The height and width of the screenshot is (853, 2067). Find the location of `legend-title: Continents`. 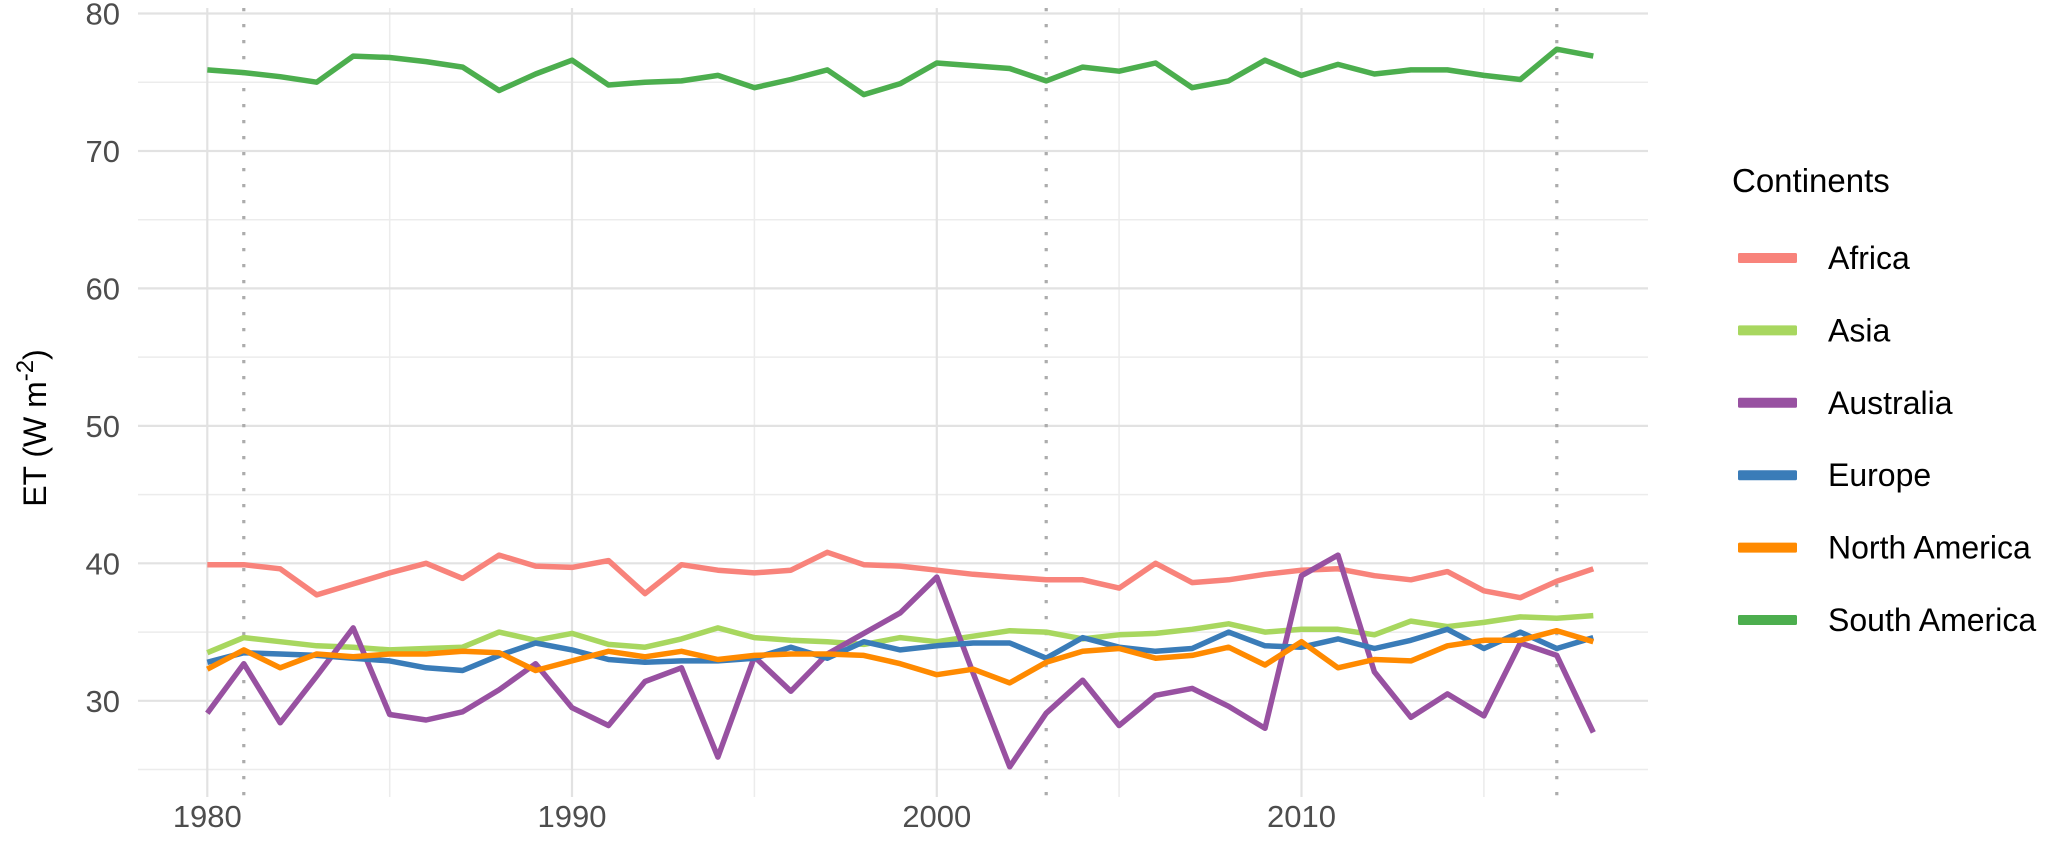

legend-title: Continents is located at coordinates (1811, 180).